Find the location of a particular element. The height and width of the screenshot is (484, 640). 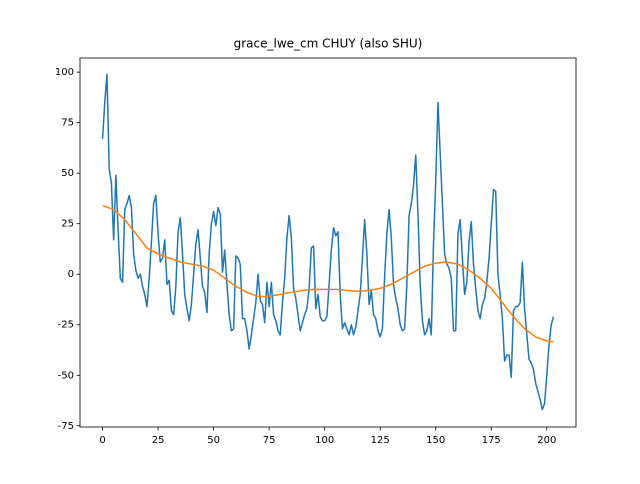

x-tick-label: 25 is located at coordinates (158, 440).